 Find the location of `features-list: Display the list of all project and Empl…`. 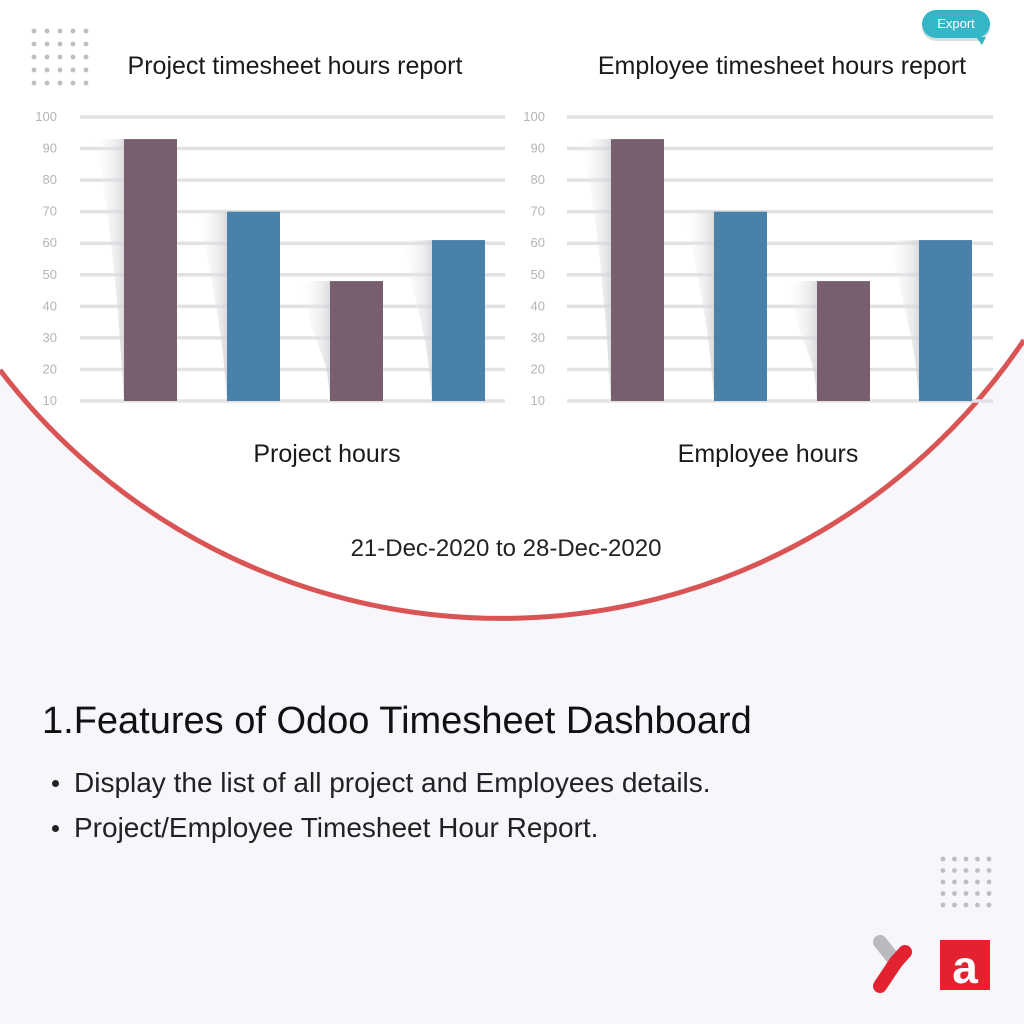

features-list: Display the list of all project and Empl… is located at coordinates (379, 805).